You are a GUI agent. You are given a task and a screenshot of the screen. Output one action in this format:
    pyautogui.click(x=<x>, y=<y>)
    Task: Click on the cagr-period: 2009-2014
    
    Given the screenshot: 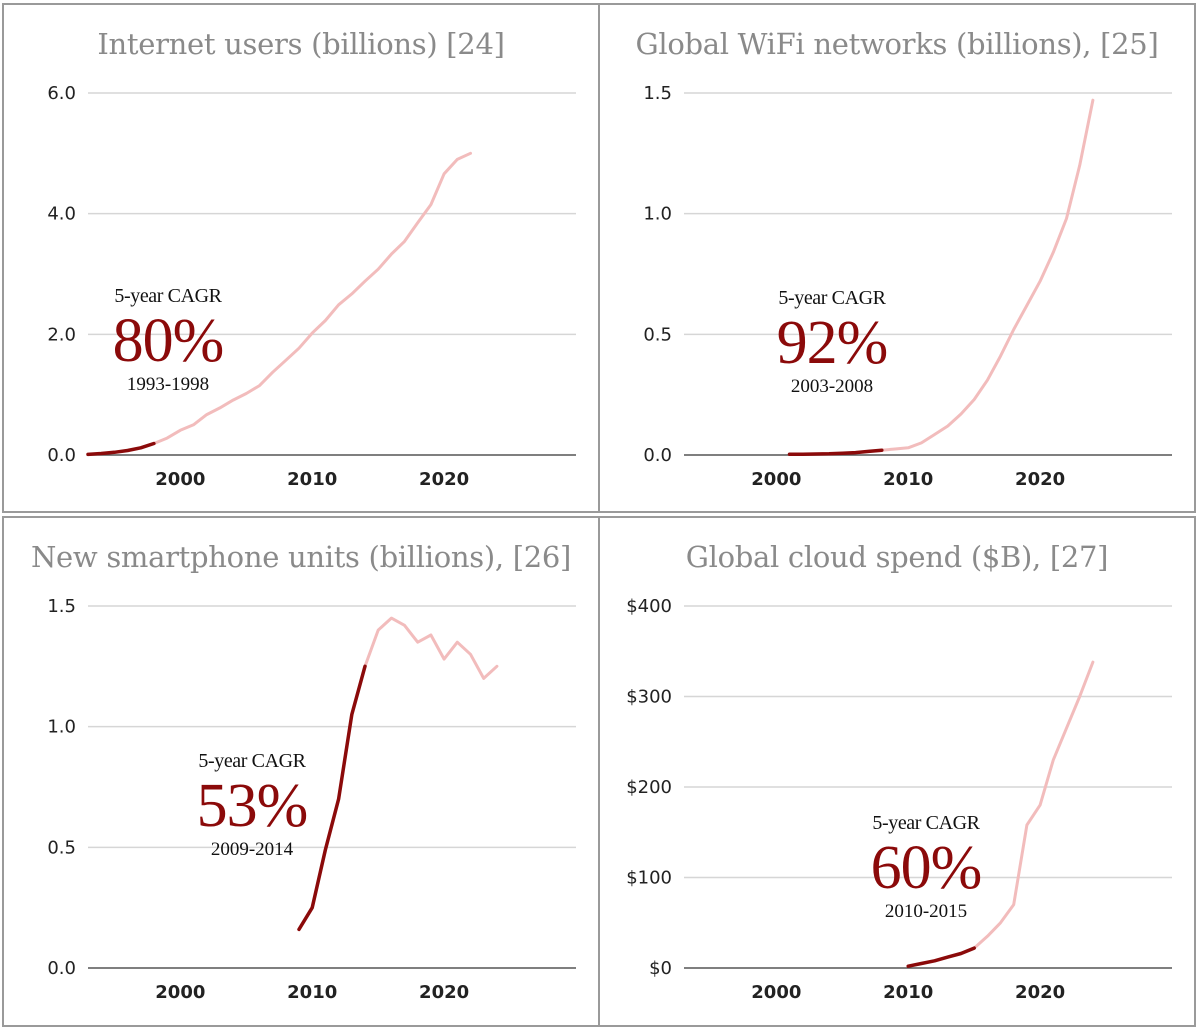 What is the action you would take?
    pyautogui.click(x=252, y=849)
    